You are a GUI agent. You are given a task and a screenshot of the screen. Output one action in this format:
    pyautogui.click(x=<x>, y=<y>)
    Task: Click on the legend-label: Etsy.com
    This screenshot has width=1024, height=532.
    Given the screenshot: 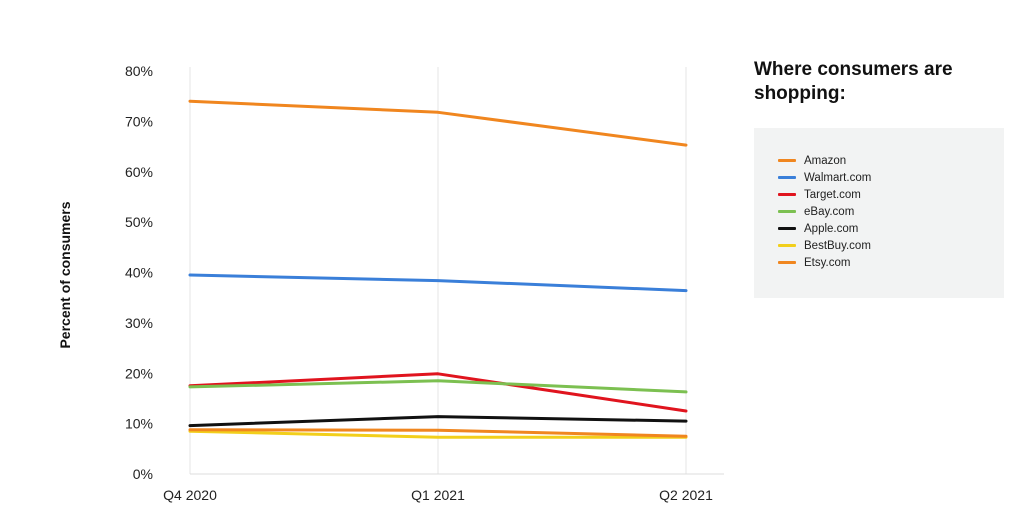 What is the action you would take?
    pyautogui.click(x=827, y=262)
    